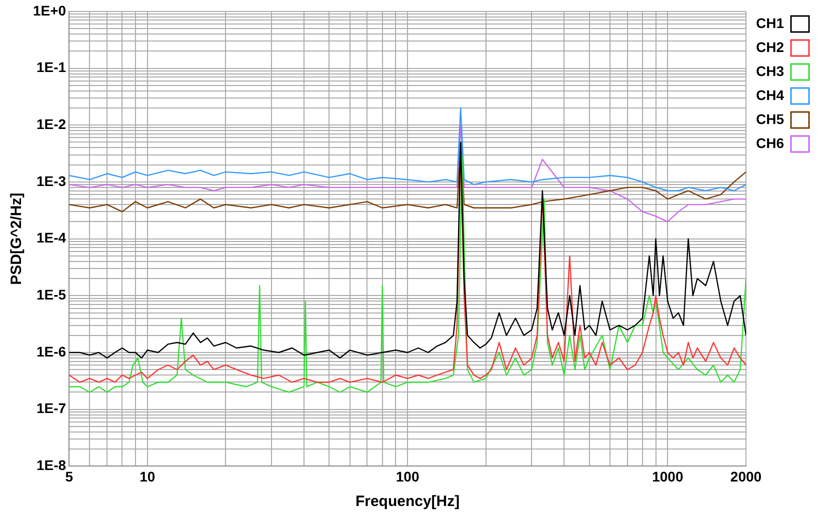 This screenshot has height=517, width=823. Describe the element at coordinates (746, 476) in the screenshot. I see `x-tick-label: 2000` at that location.